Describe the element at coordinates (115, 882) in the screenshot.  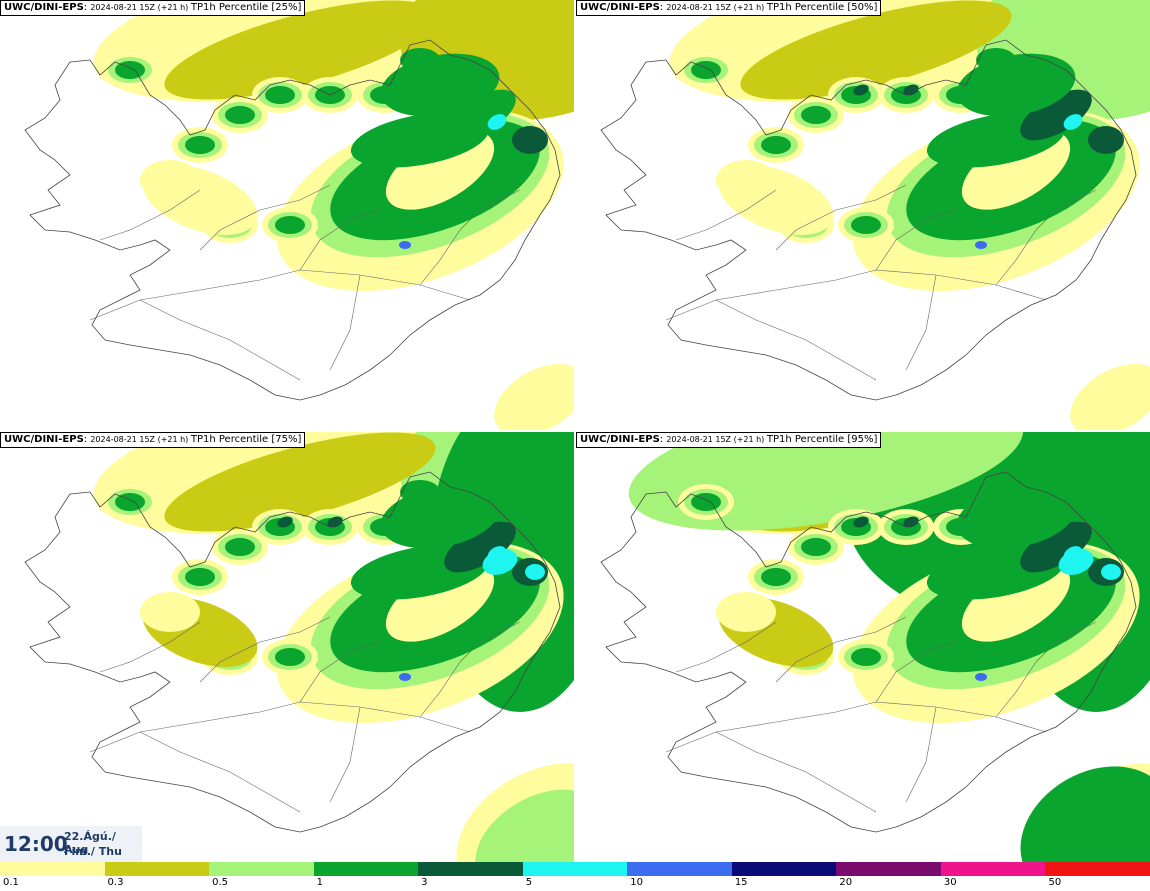
I see `colorbar-label: 0.3` at that location.